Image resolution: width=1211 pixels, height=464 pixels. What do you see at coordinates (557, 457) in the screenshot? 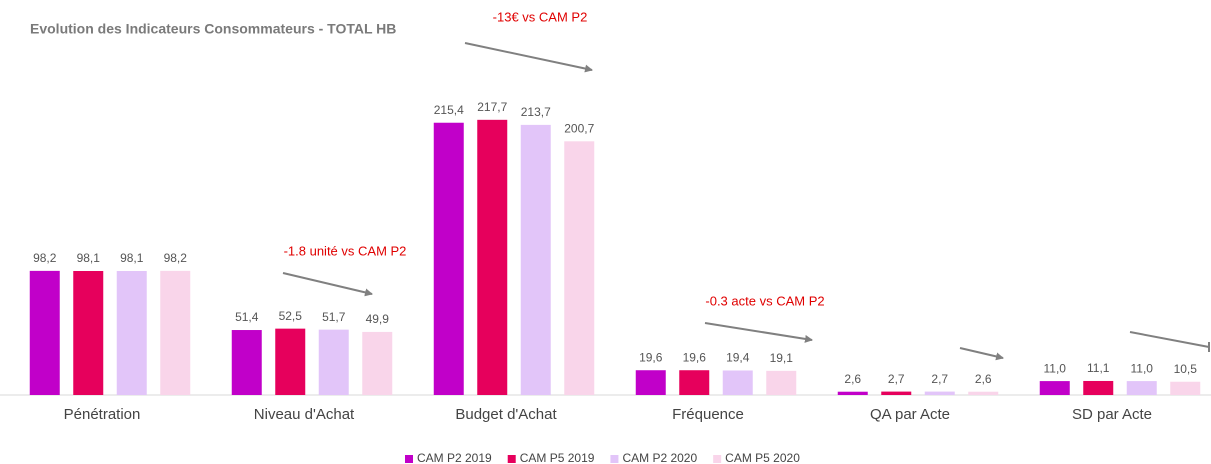
I see `legend-label: CAM P5 2019` at bounding box center [557, 457].